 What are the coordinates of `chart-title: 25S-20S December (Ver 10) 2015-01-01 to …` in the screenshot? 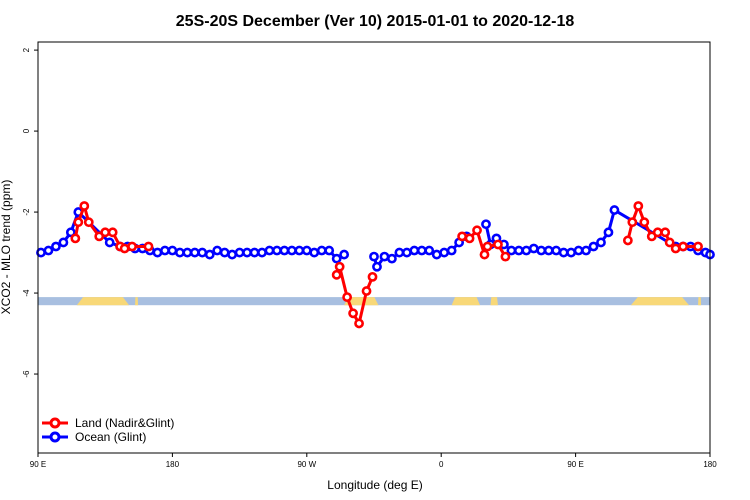 It's located at (375, 21).